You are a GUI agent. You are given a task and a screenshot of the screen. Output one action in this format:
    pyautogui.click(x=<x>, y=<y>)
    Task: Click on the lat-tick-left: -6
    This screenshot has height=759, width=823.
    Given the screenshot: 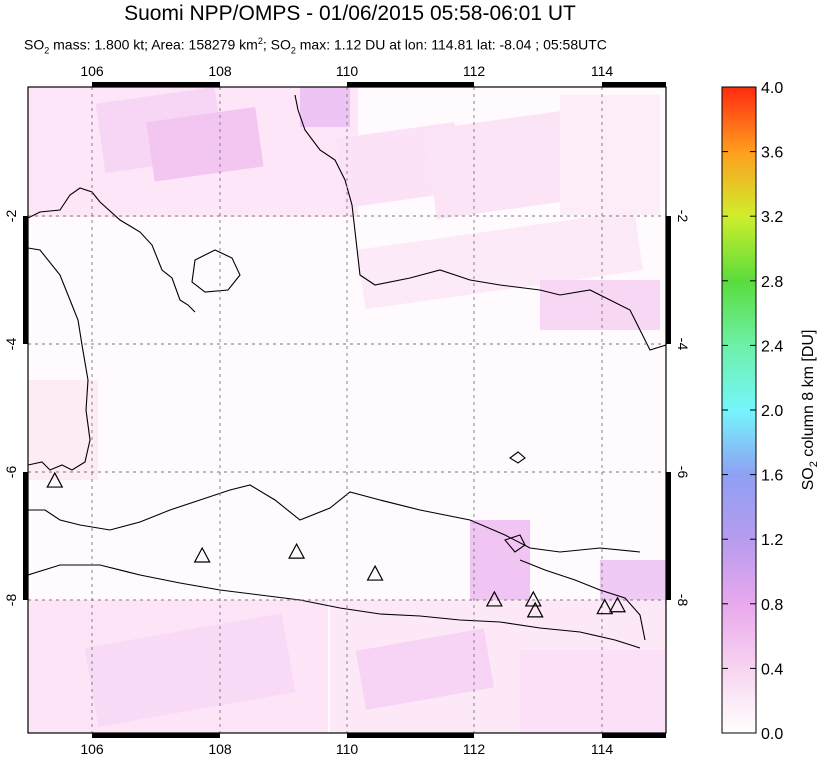 What is the action you would take?
    pyautogui.click(x=11, y=472)
    